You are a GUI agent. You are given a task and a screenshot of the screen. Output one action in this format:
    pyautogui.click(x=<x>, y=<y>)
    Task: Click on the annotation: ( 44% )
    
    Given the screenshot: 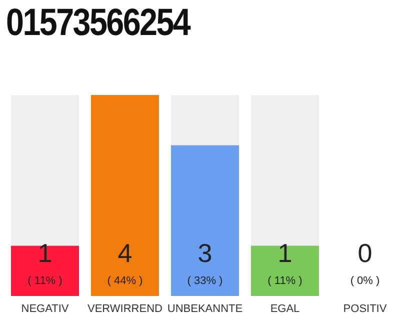 What is the action you would take?
    pyautogui.click(x=125, y=281)
    